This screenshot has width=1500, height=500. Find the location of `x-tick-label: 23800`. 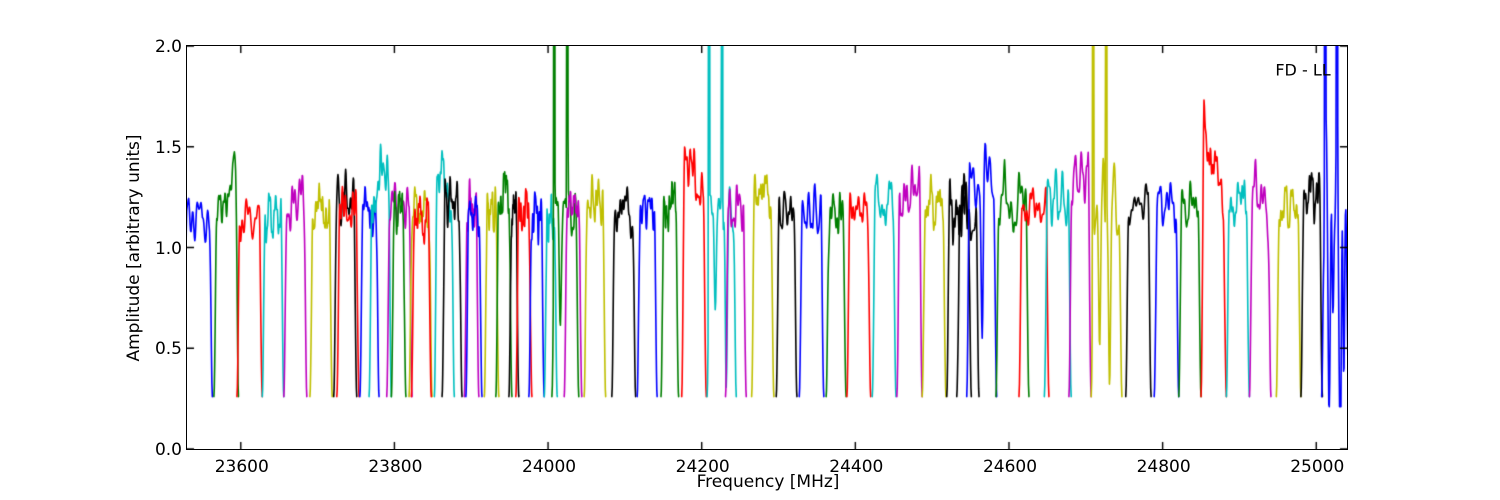

x-tick-label: 23800 is located at coordinates (395, 467).